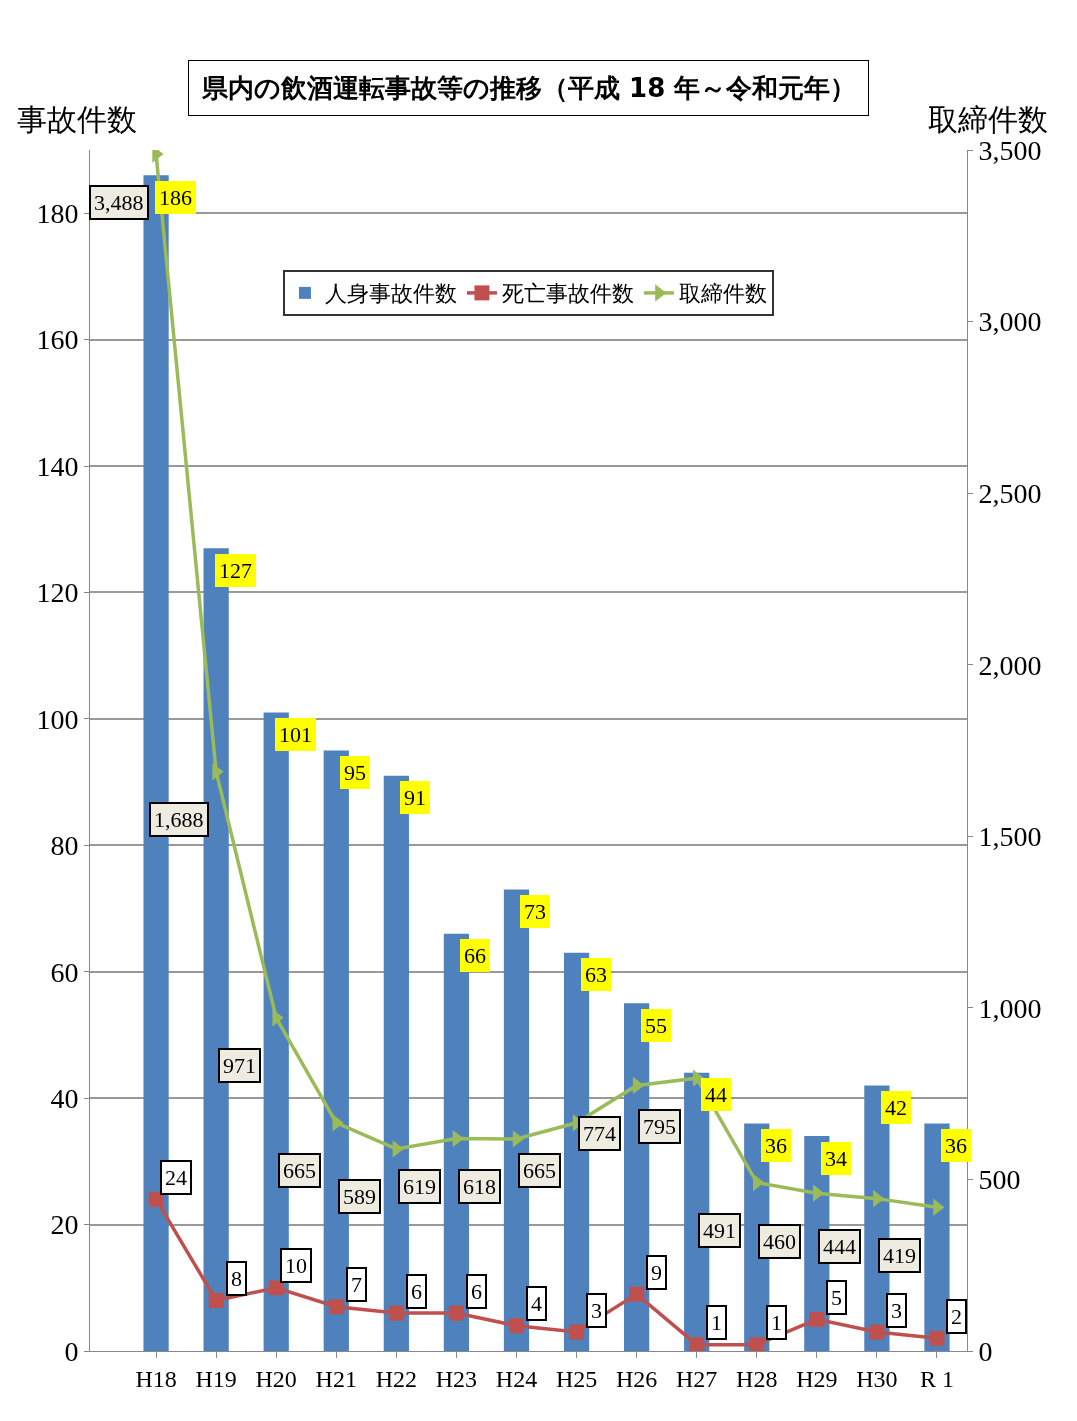 The height and width of the screenshot is (1421, 1077). What do you see at coordinates (836, 1297) in the screenshot?
I see `data-label: 5` at bounding box center [836, 1297].